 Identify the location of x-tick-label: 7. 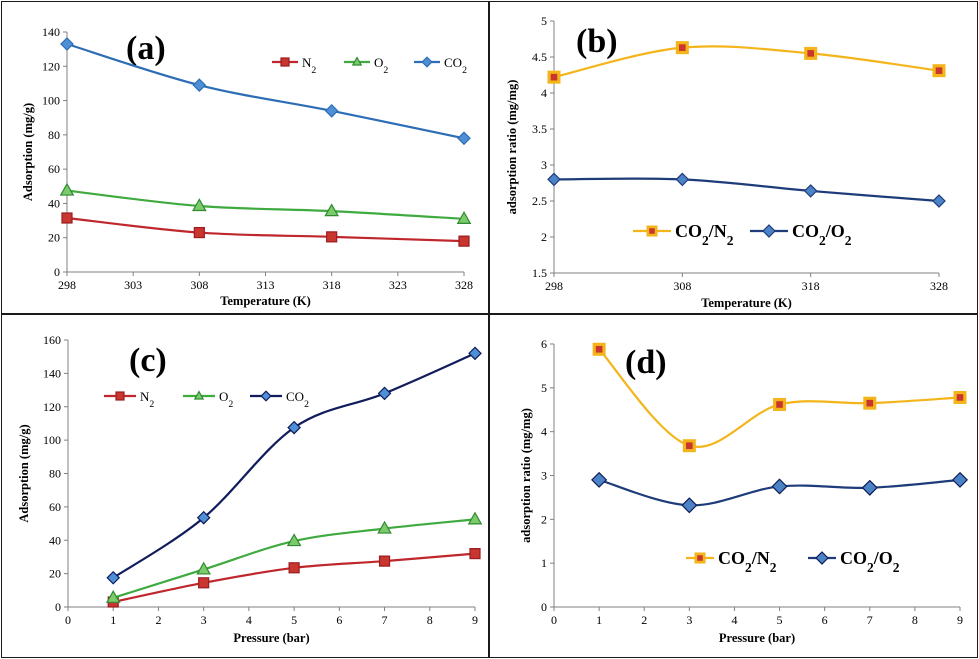
(385, 620).